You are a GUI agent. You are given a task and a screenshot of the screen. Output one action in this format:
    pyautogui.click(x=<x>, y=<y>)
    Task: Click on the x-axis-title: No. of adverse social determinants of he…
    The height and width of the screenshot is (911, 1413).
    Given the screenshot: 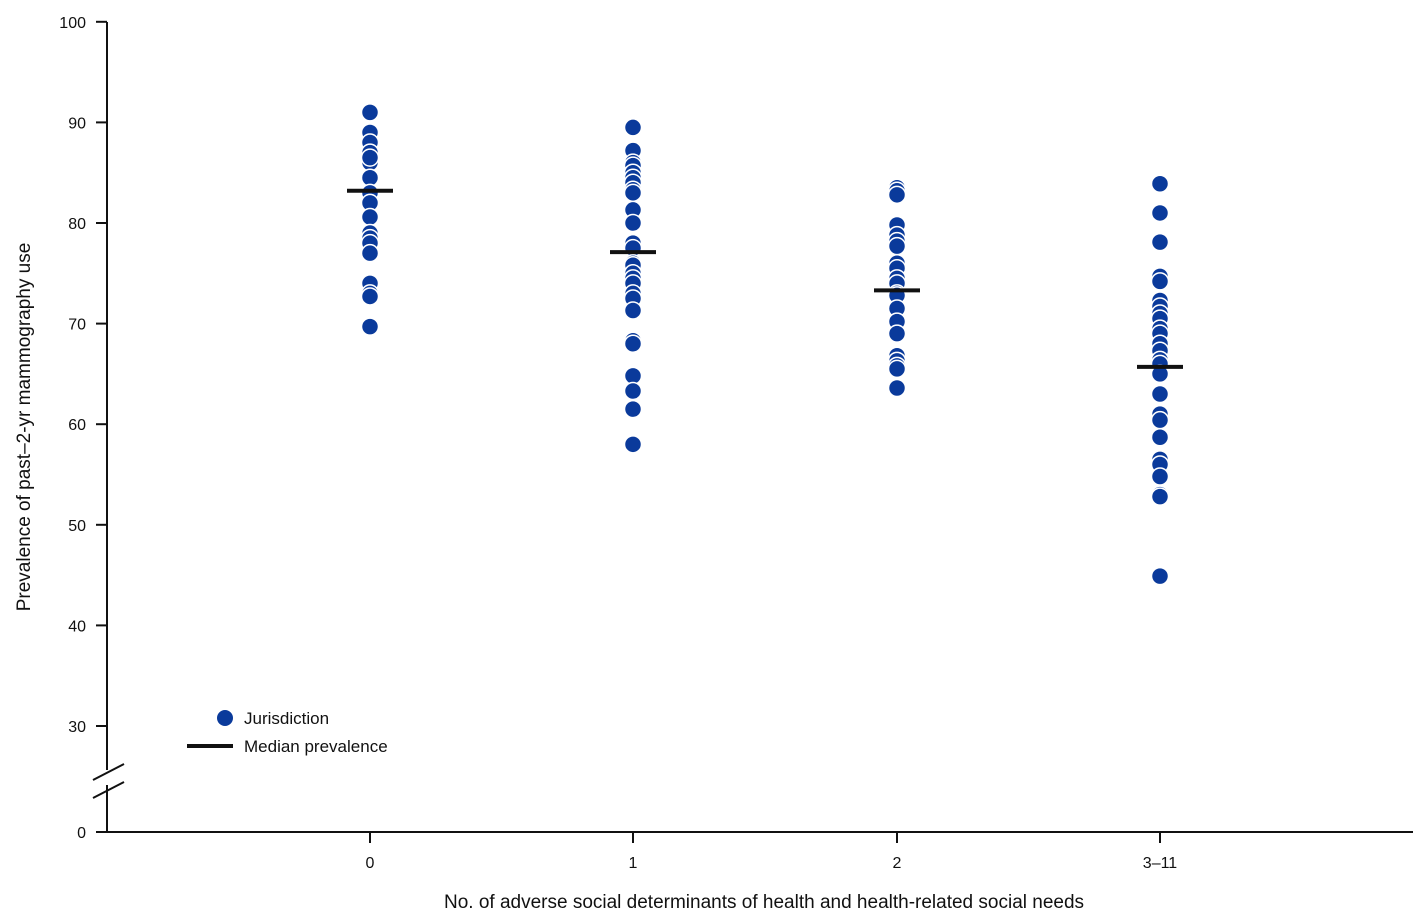 What is the action you would take?
    pyautogui.click(x=764, y=901)
    